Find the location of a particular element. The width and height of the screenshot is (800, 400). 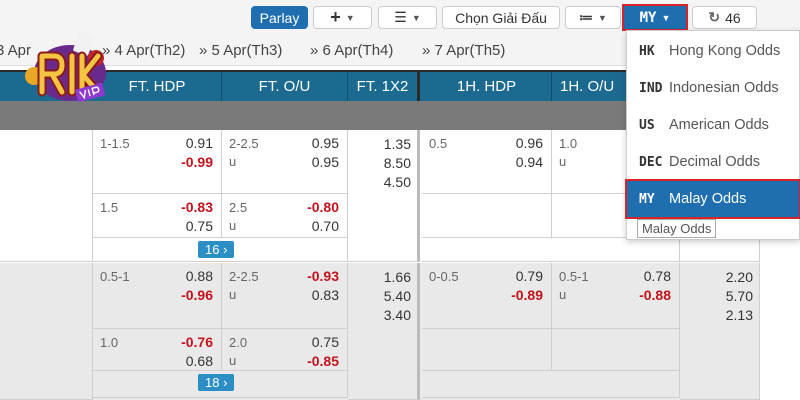

league-label: Chọn Giải Đấu is located at coordinates (501, 17).